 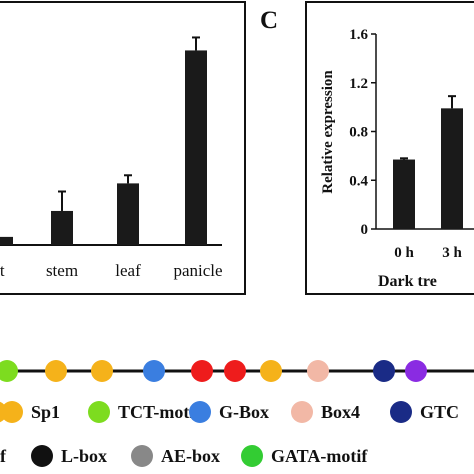 What do you see at coordinates (190, 456) in the screenshot?
I see `legend-label: AE-box` at bounding box center [190, 456].